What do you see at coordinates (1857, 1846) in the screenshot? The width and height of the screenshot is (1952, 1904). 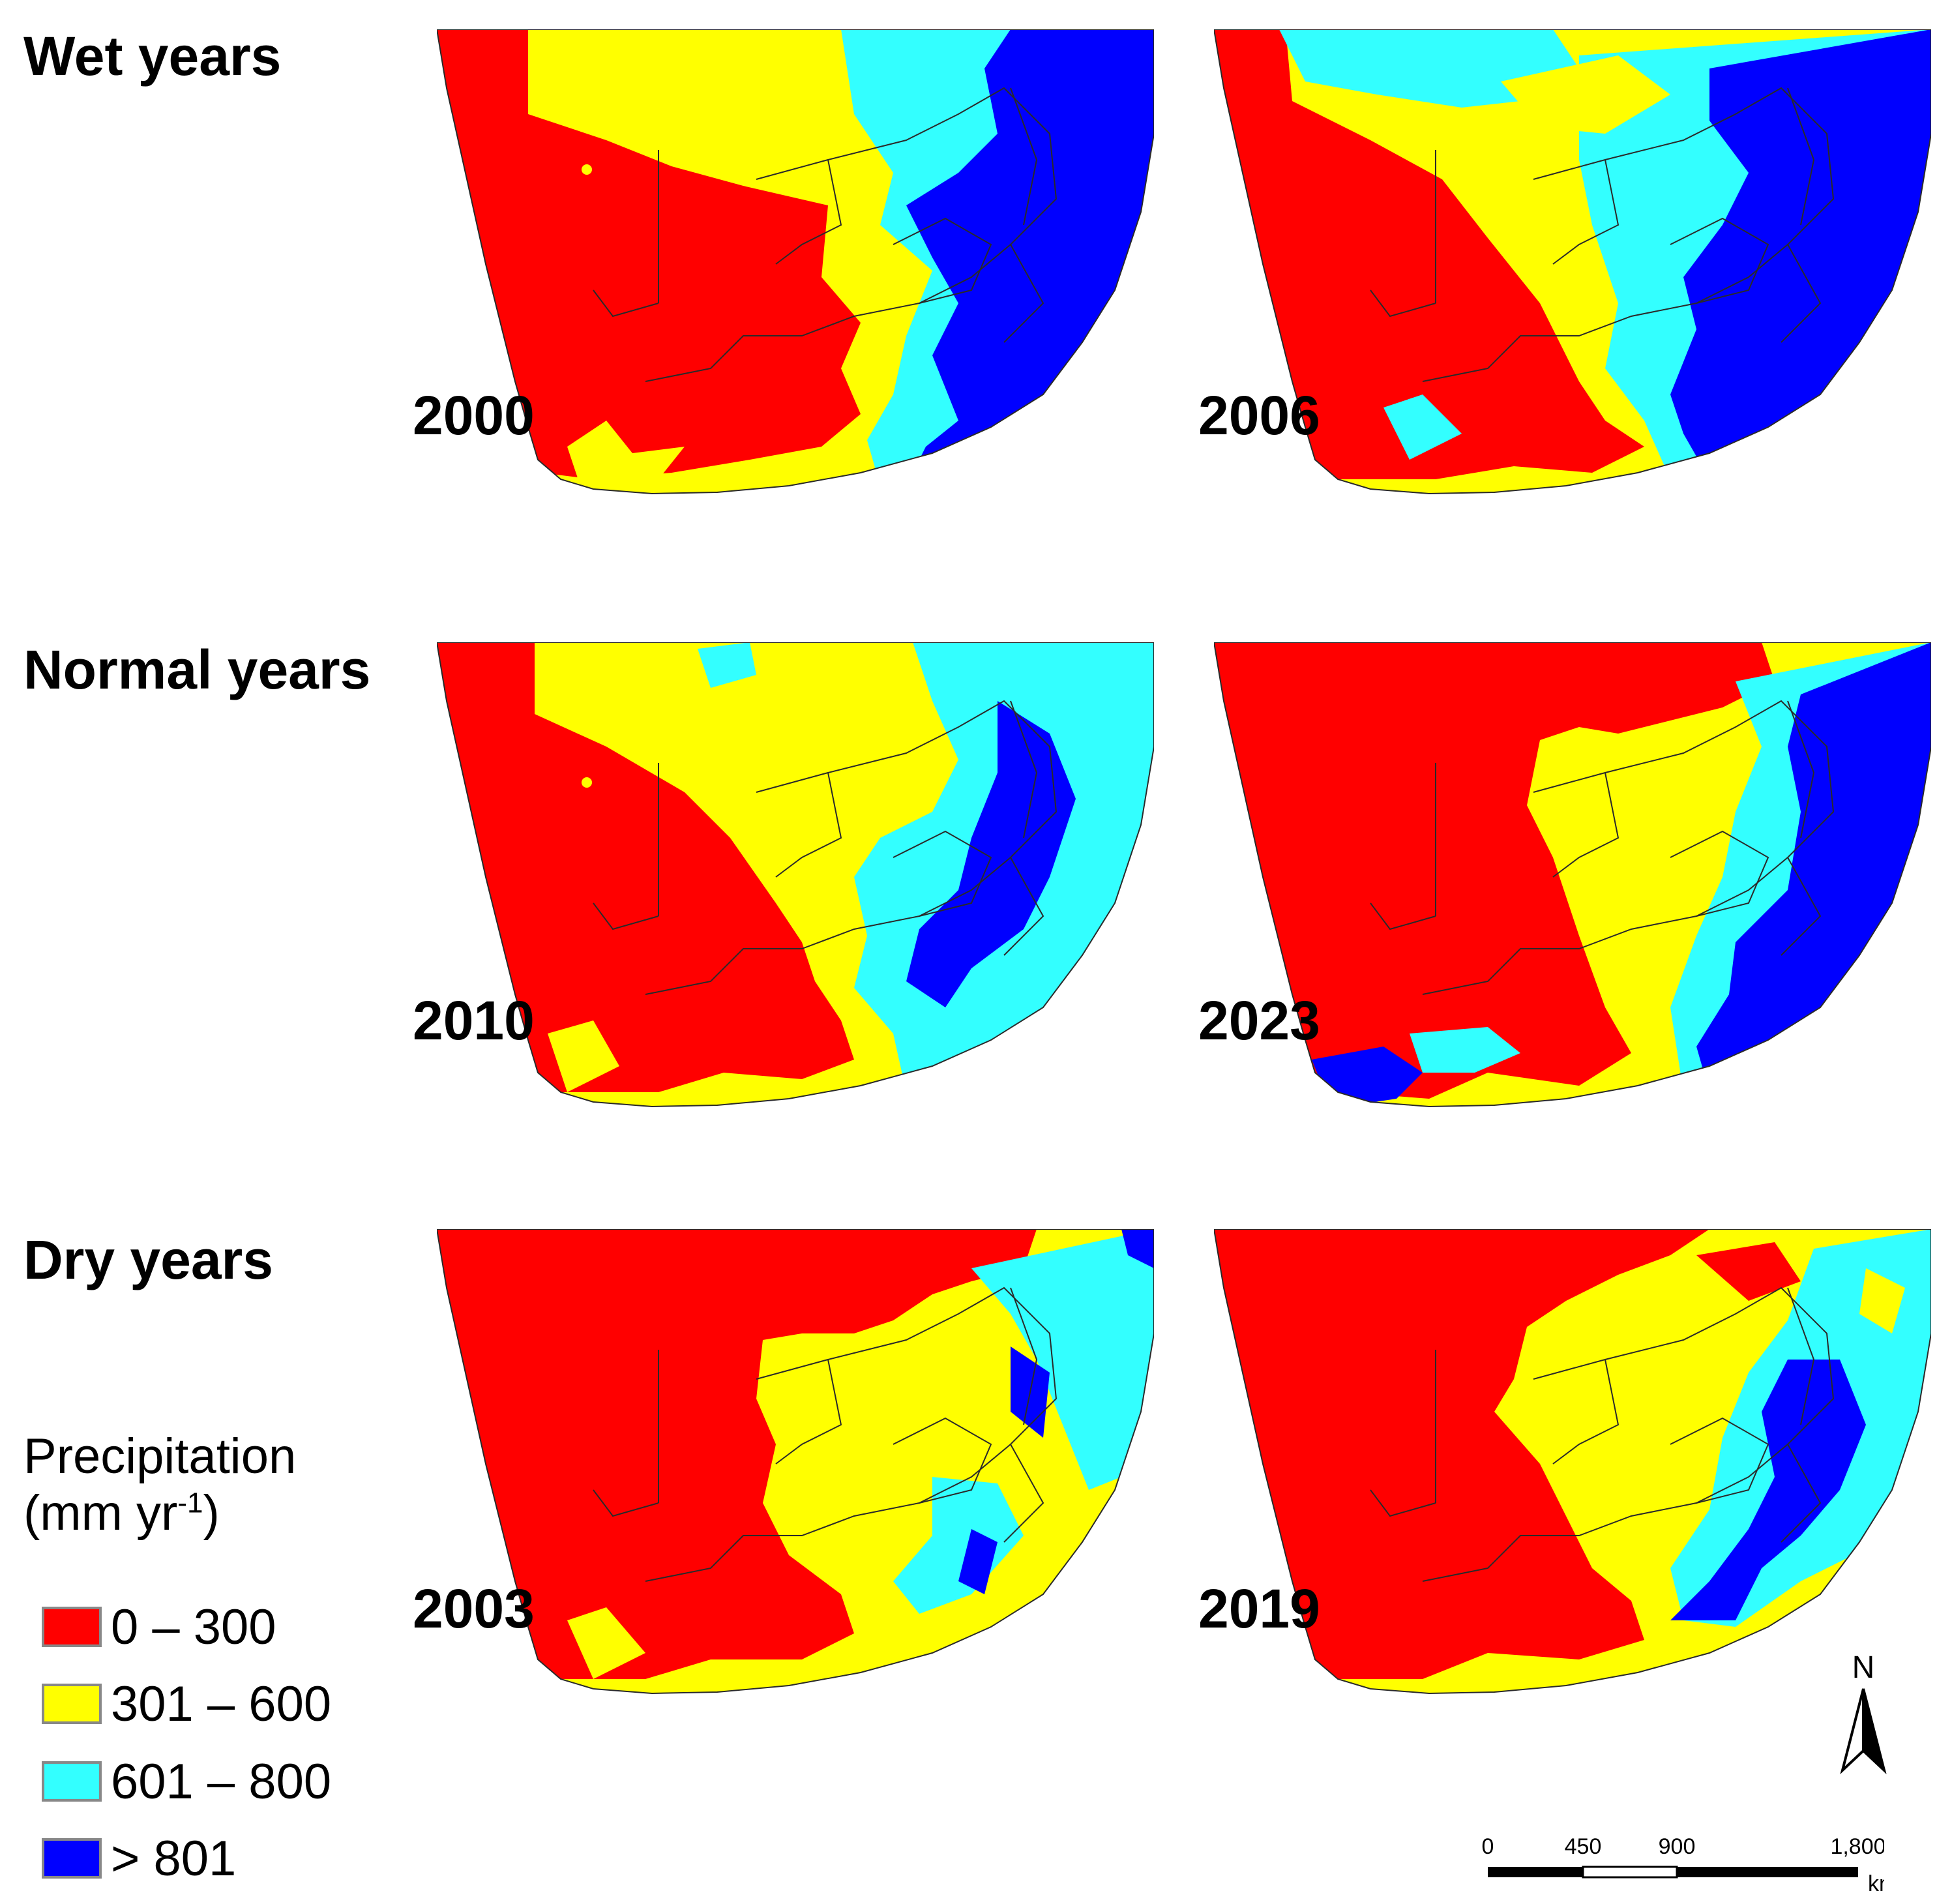 I see `scale-tick-1800: 1,800` at bounding box center [1857, 1846].